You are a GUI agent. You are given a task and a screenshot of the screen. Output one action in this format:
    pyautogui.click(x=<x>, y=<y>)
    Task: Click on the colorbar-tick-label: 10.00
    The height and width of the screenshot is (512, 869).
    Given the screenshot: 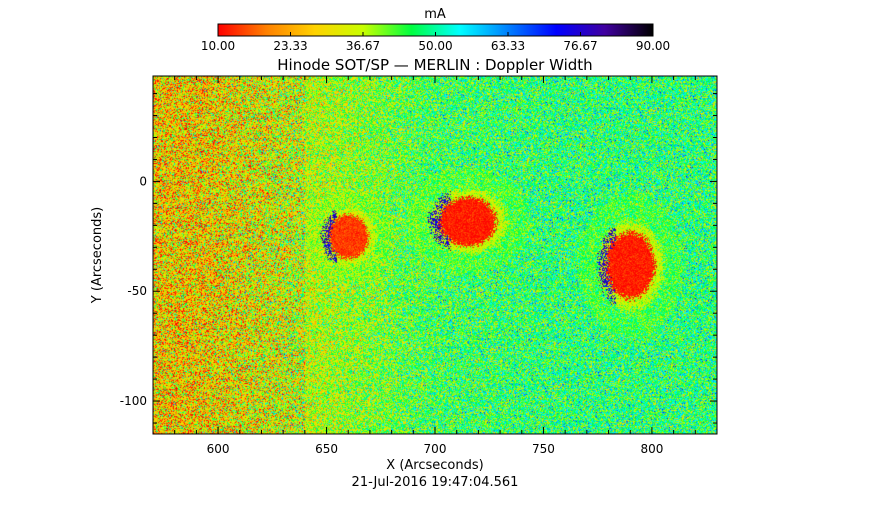 What is the action you would take?
    pyautogui.click(x=218, y=46)
    